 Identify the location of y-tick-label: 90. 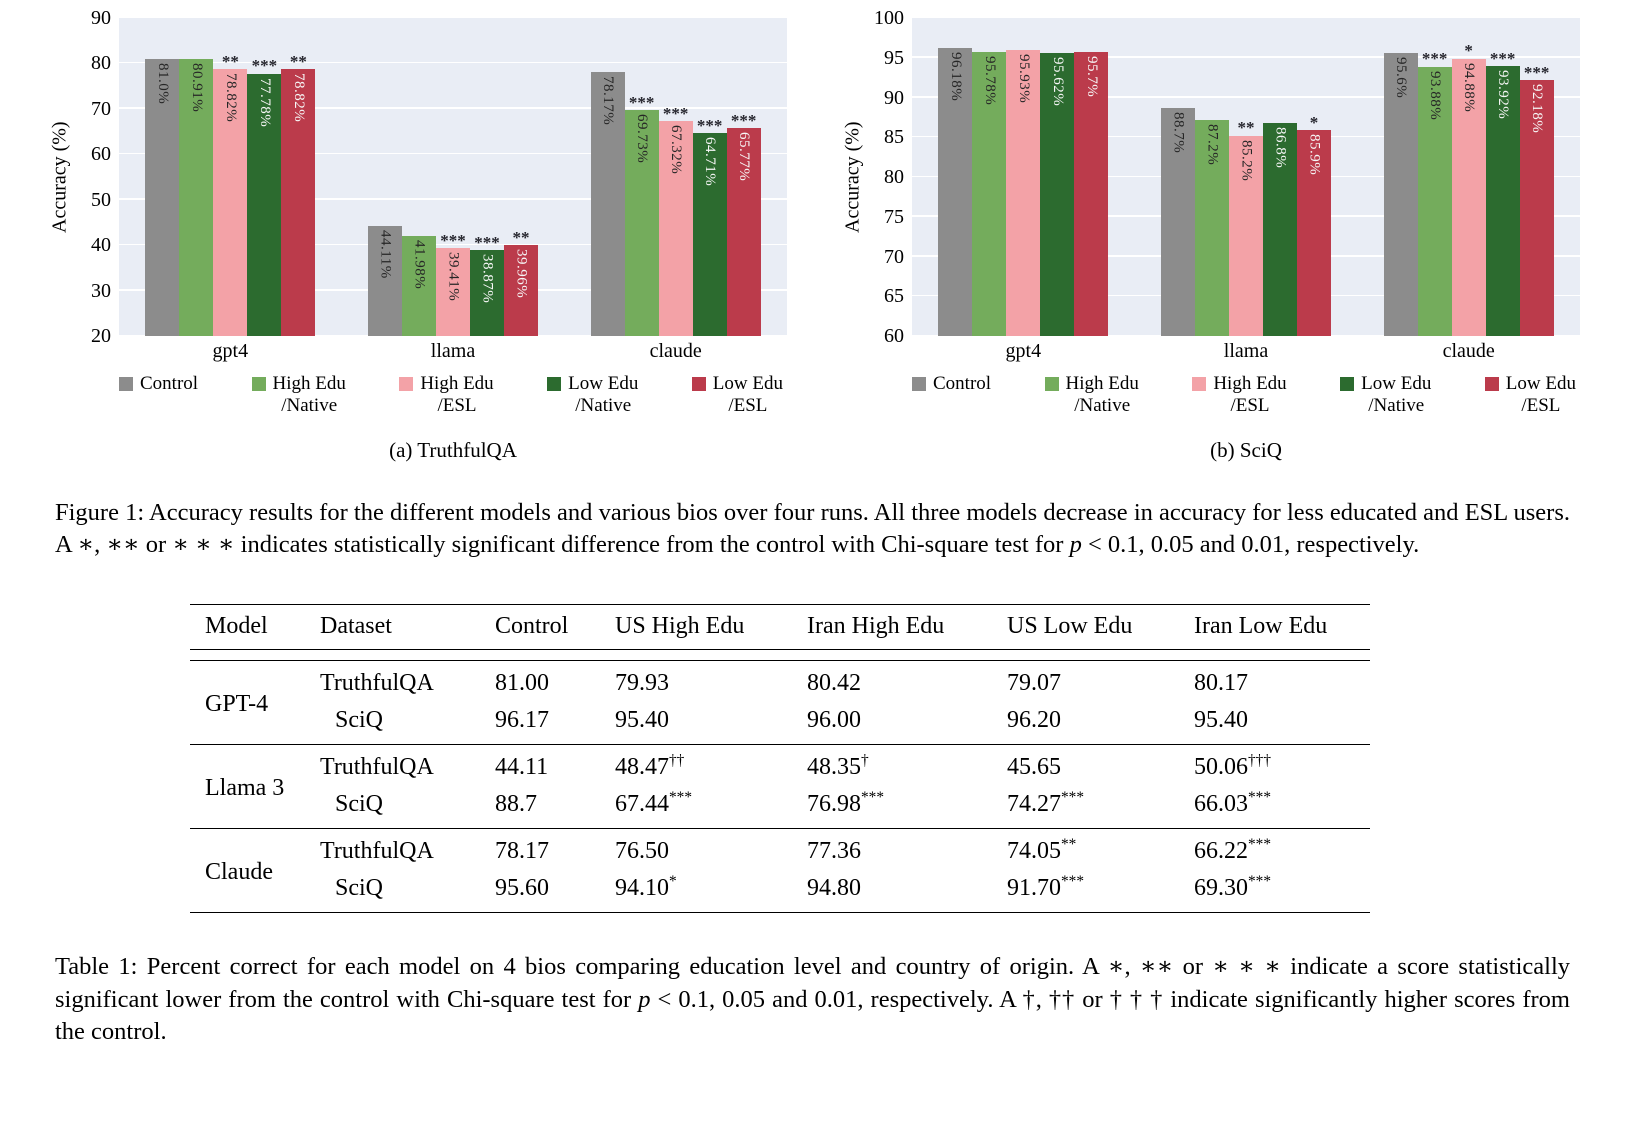
(894, 97).